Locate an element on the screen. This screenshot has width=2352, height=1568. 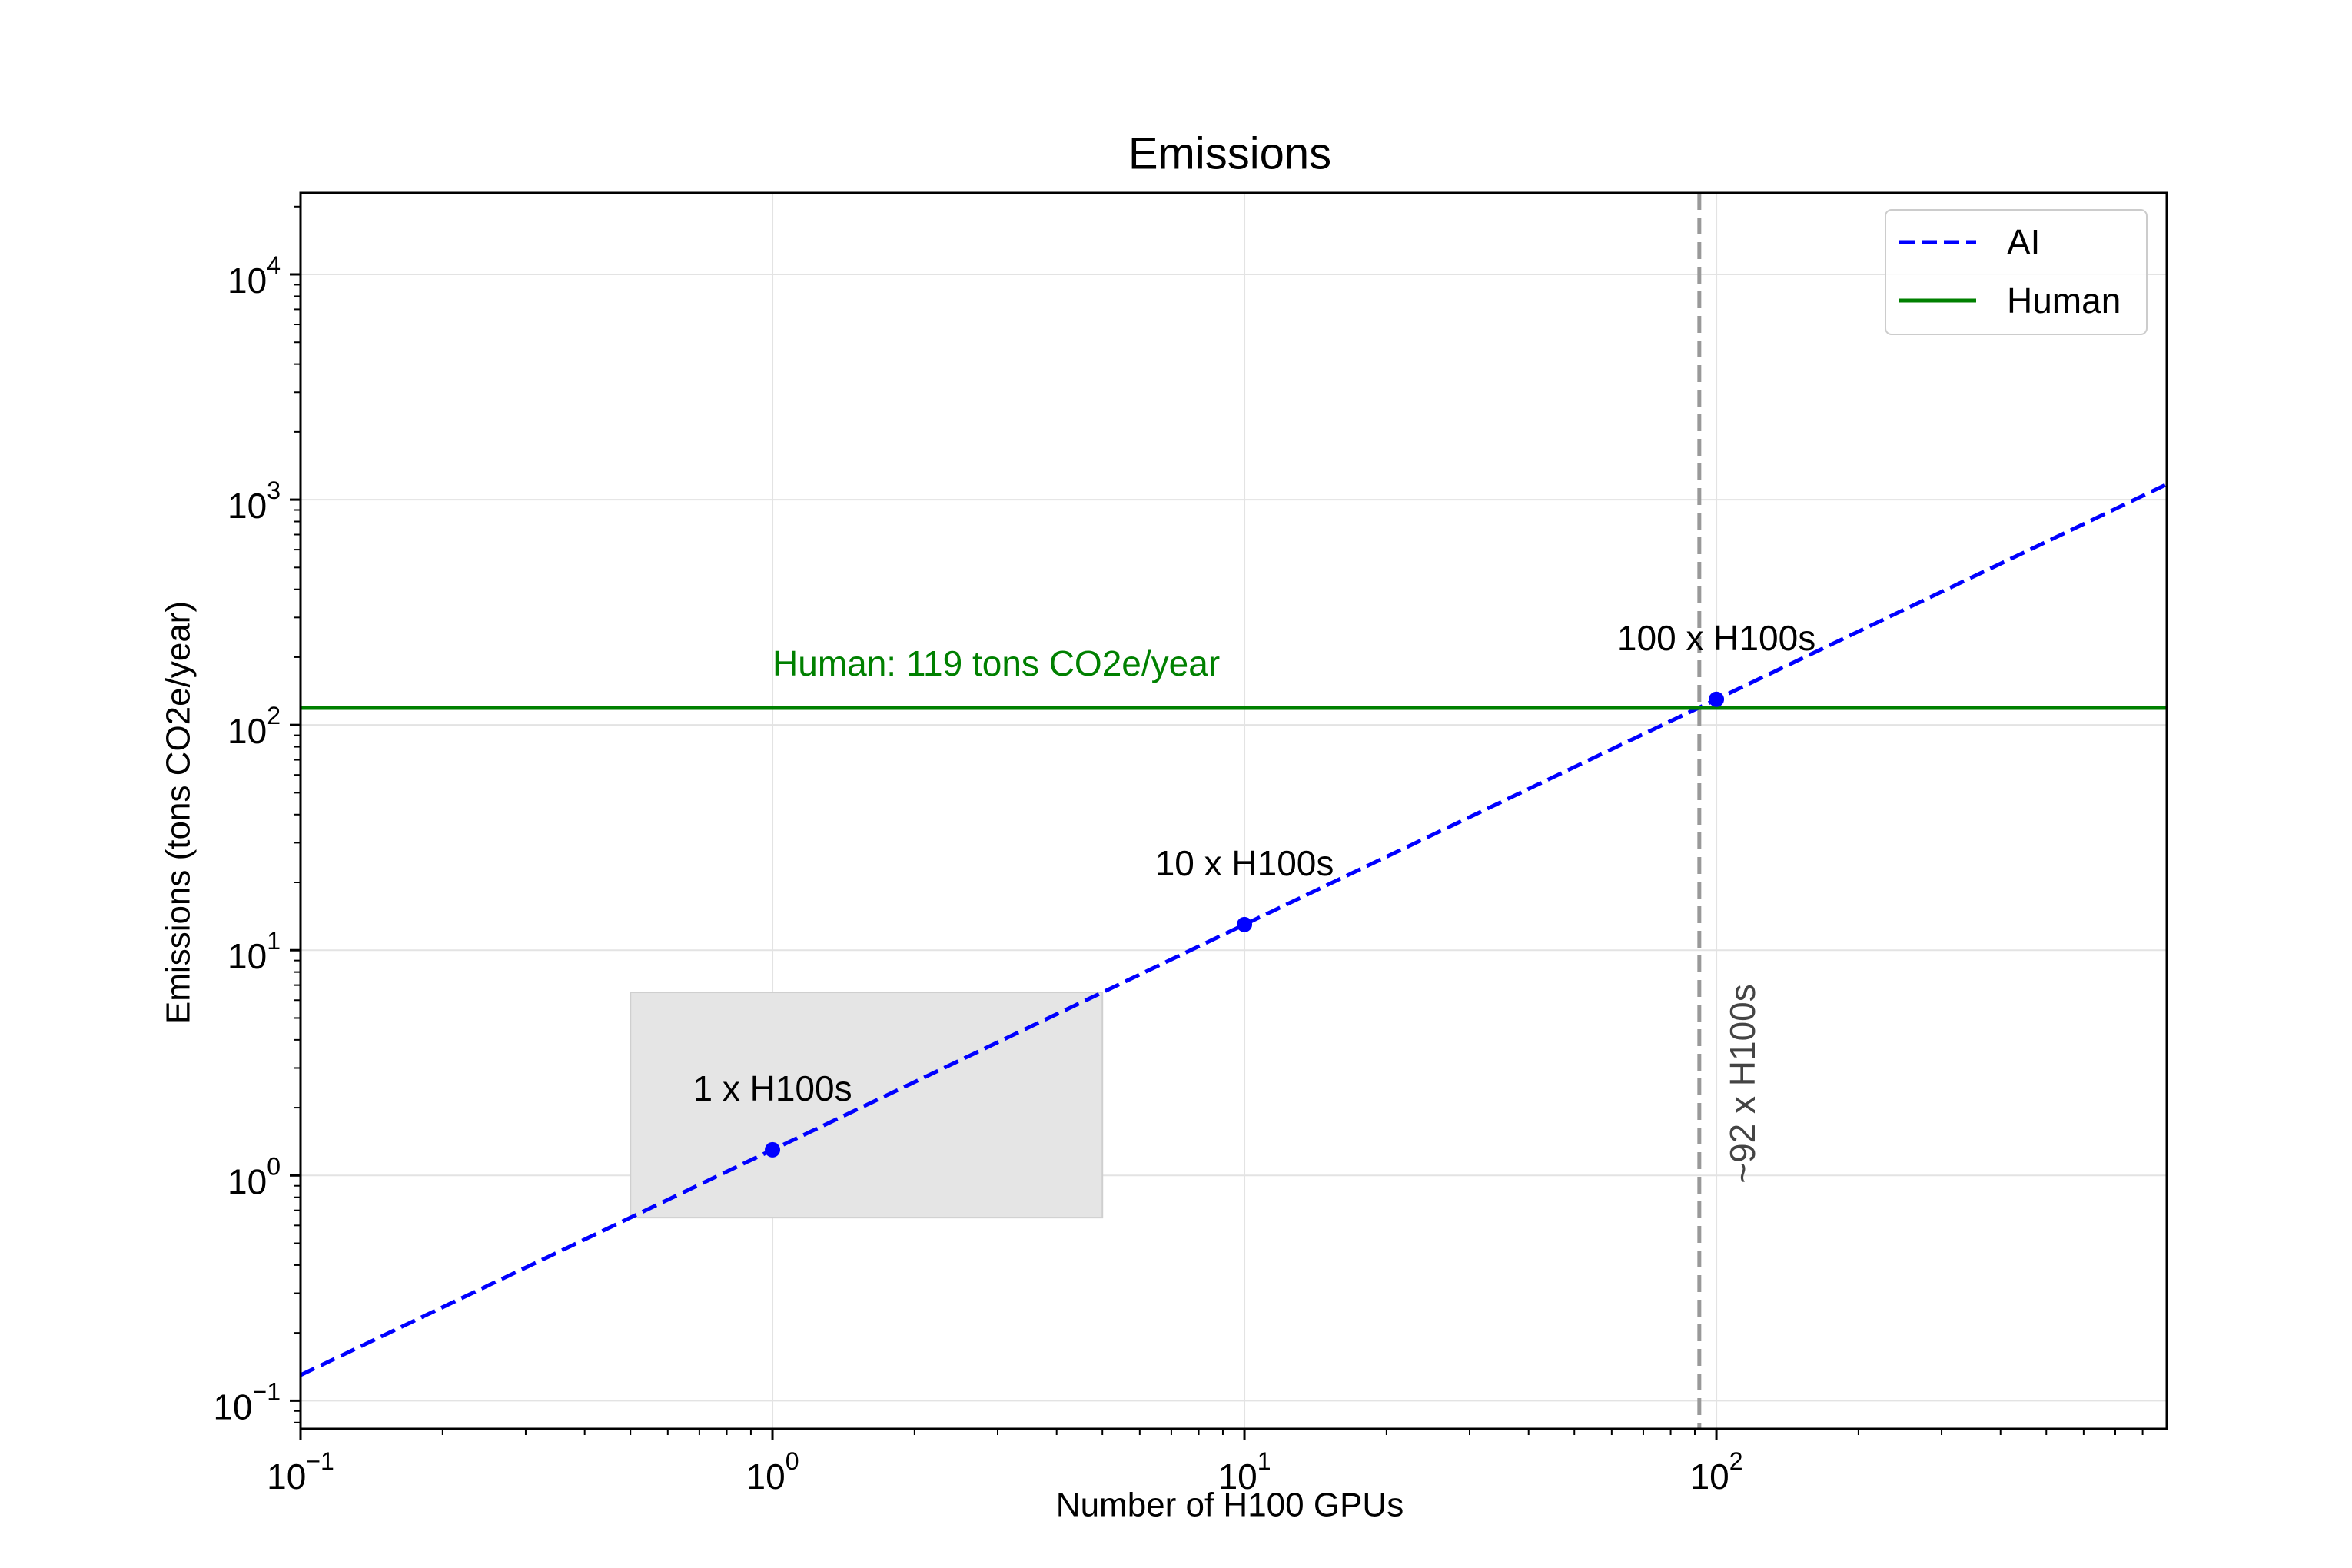
x-tick-label: 10¹ is located at coordinates (1244, 1472).